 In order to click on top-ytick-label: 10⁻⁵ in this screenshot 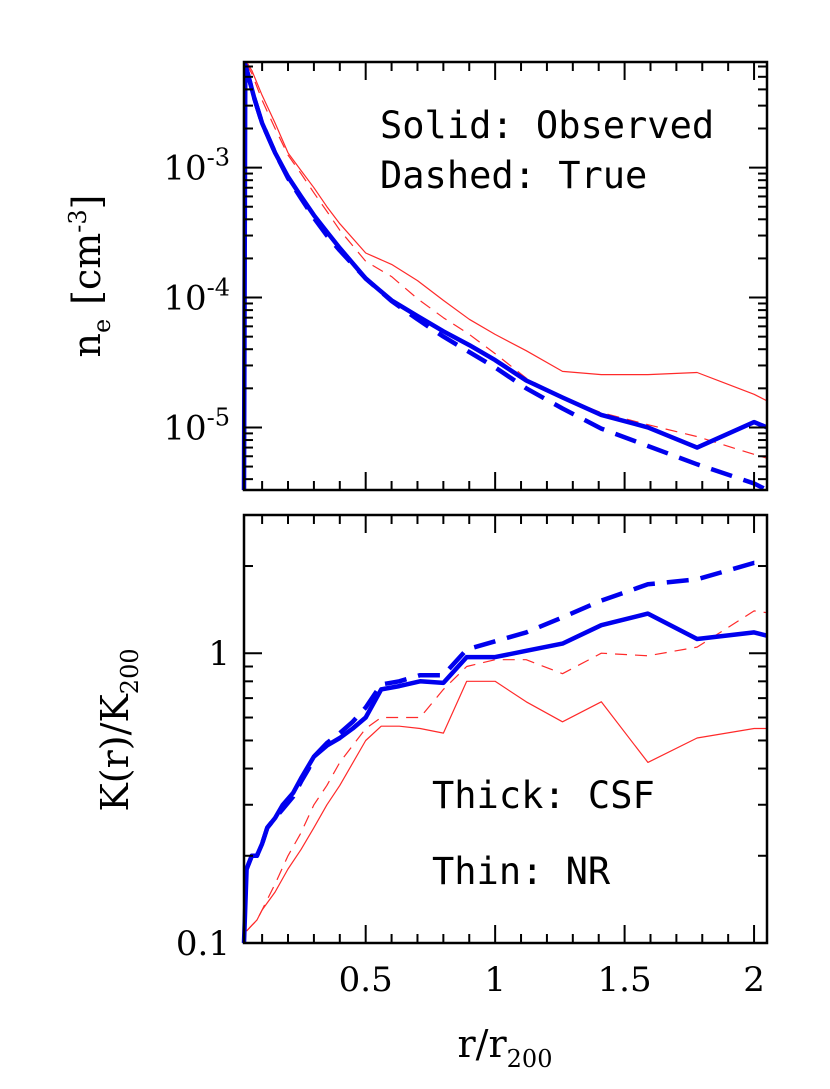, I will do `click(196, 425)`.